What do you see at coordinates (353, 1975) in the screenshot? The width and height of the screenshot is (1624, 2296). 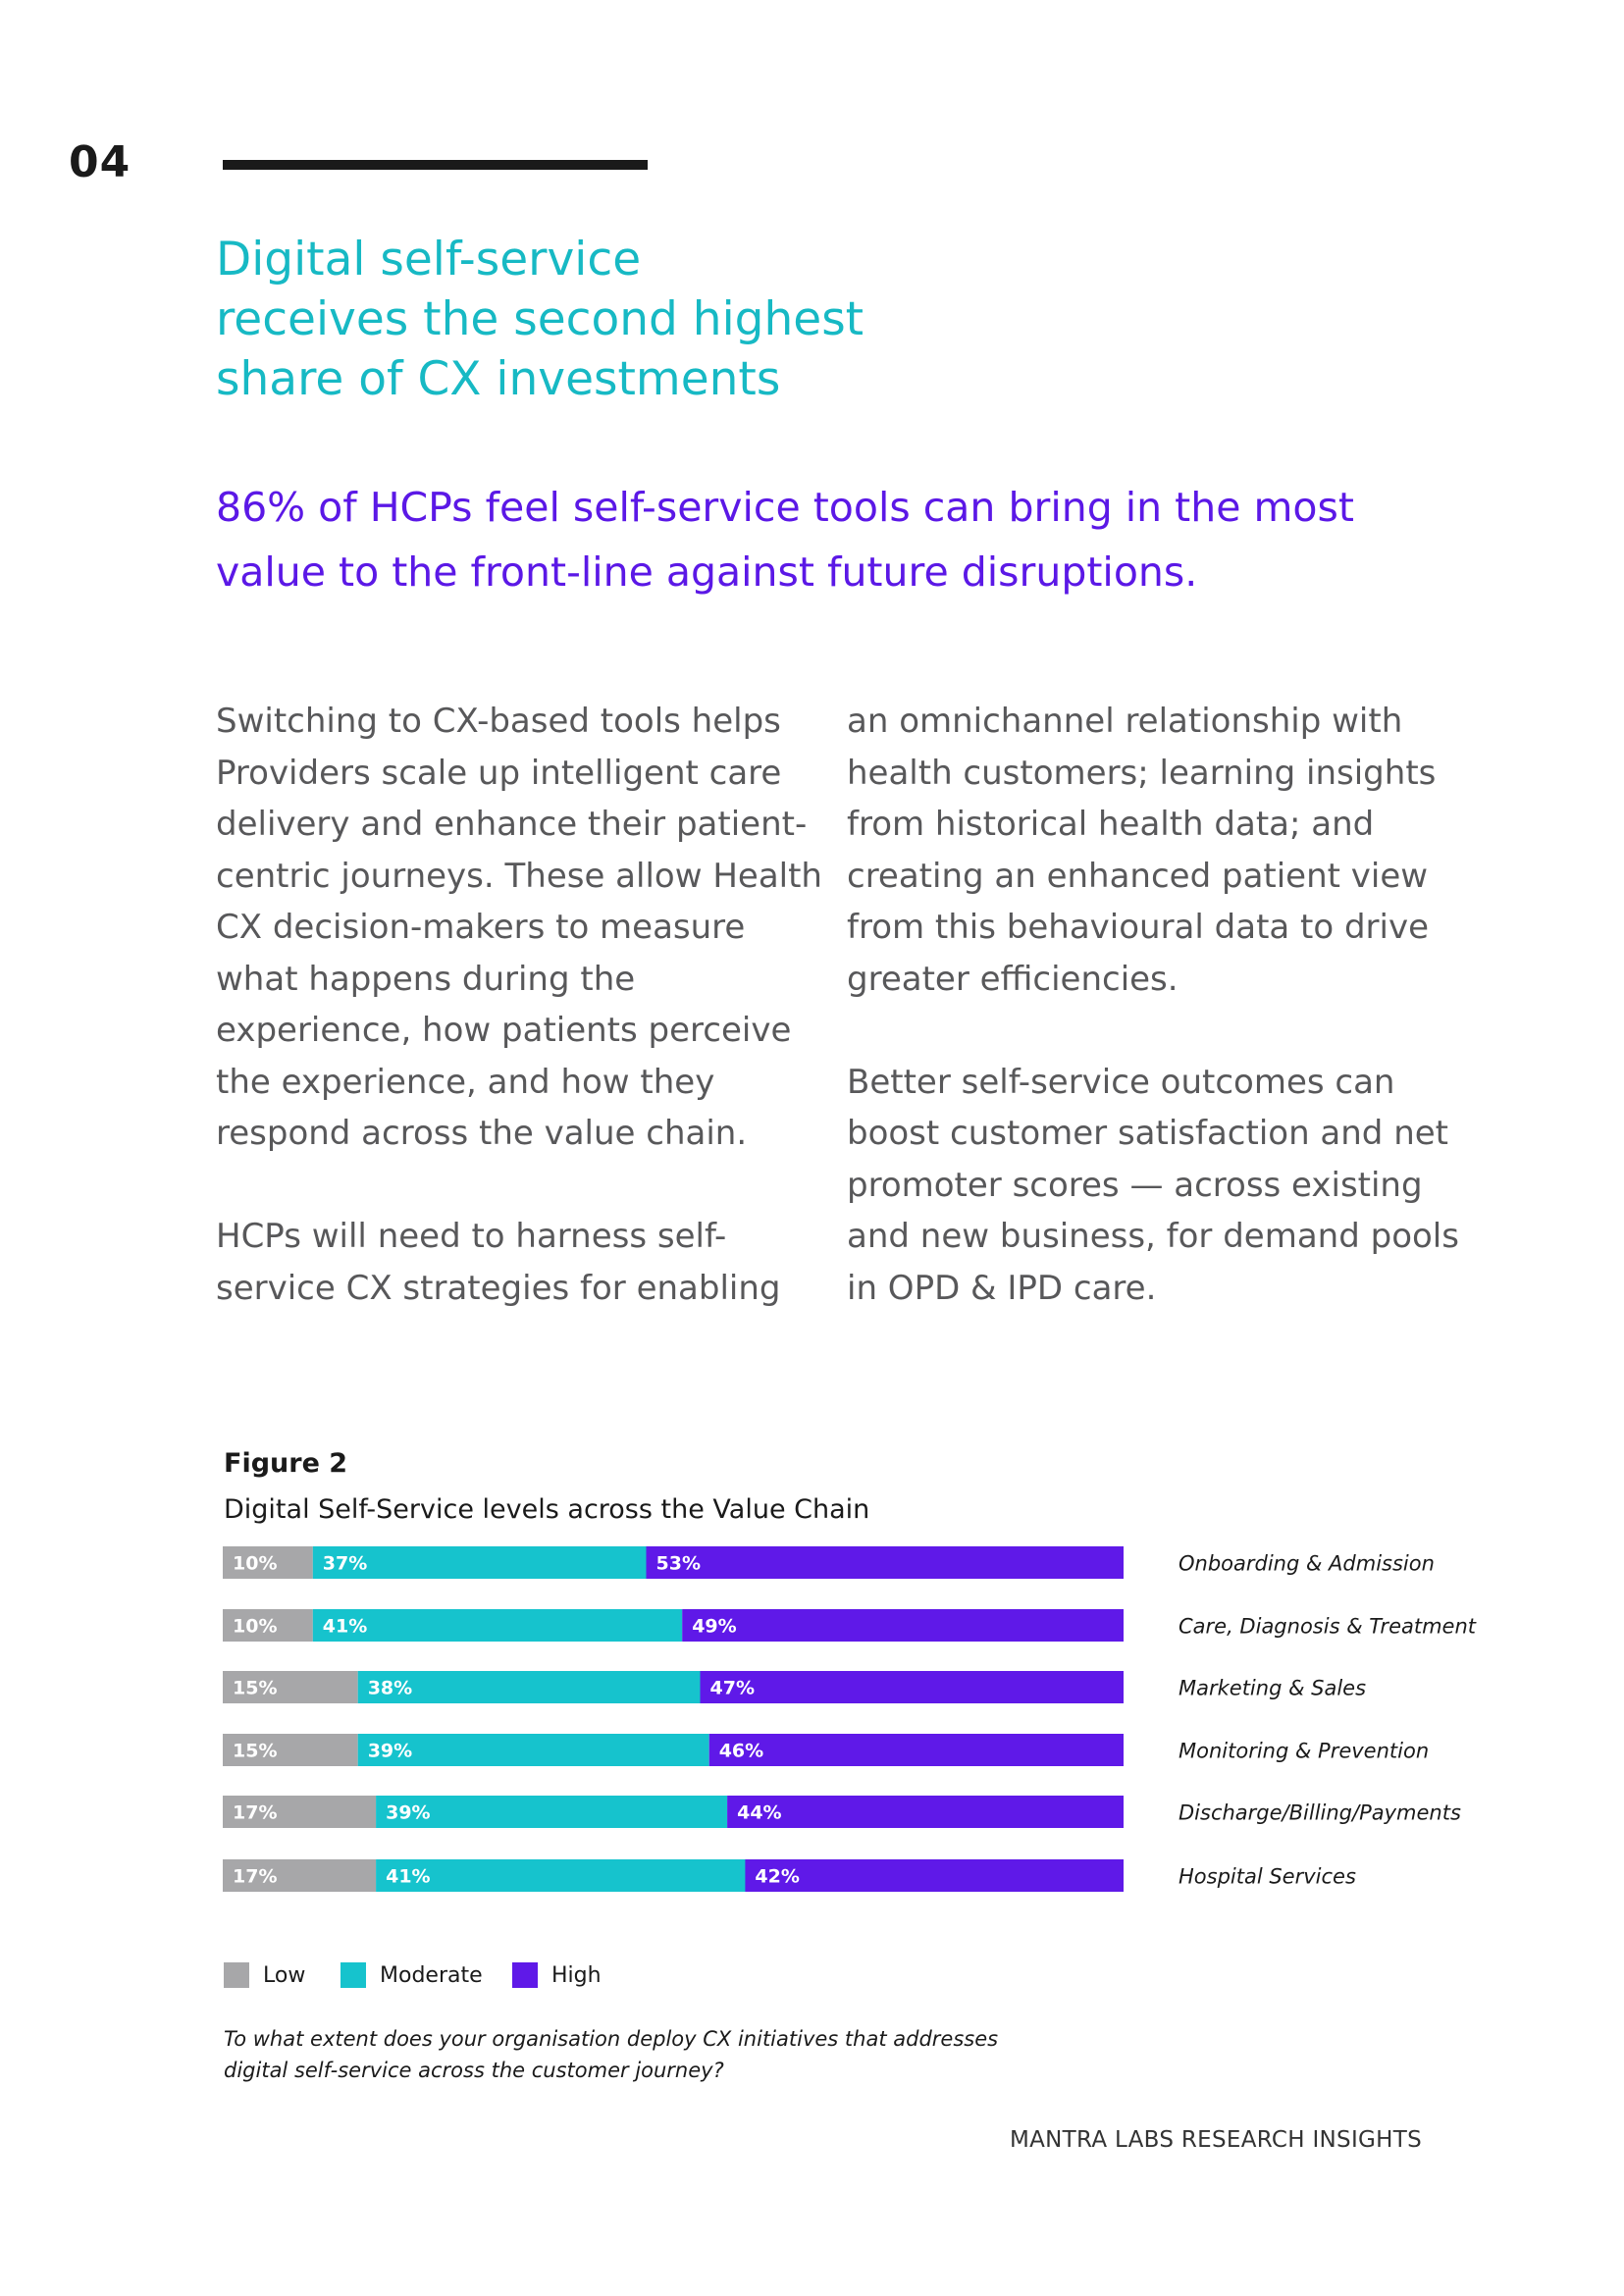 I see `legend-swatch-moderate` at bounding box center [353, 1975].